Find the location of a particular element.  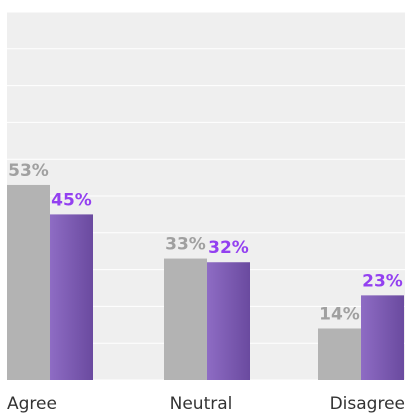

x-tick-label: Disagree is located at coordinates (367, 404).